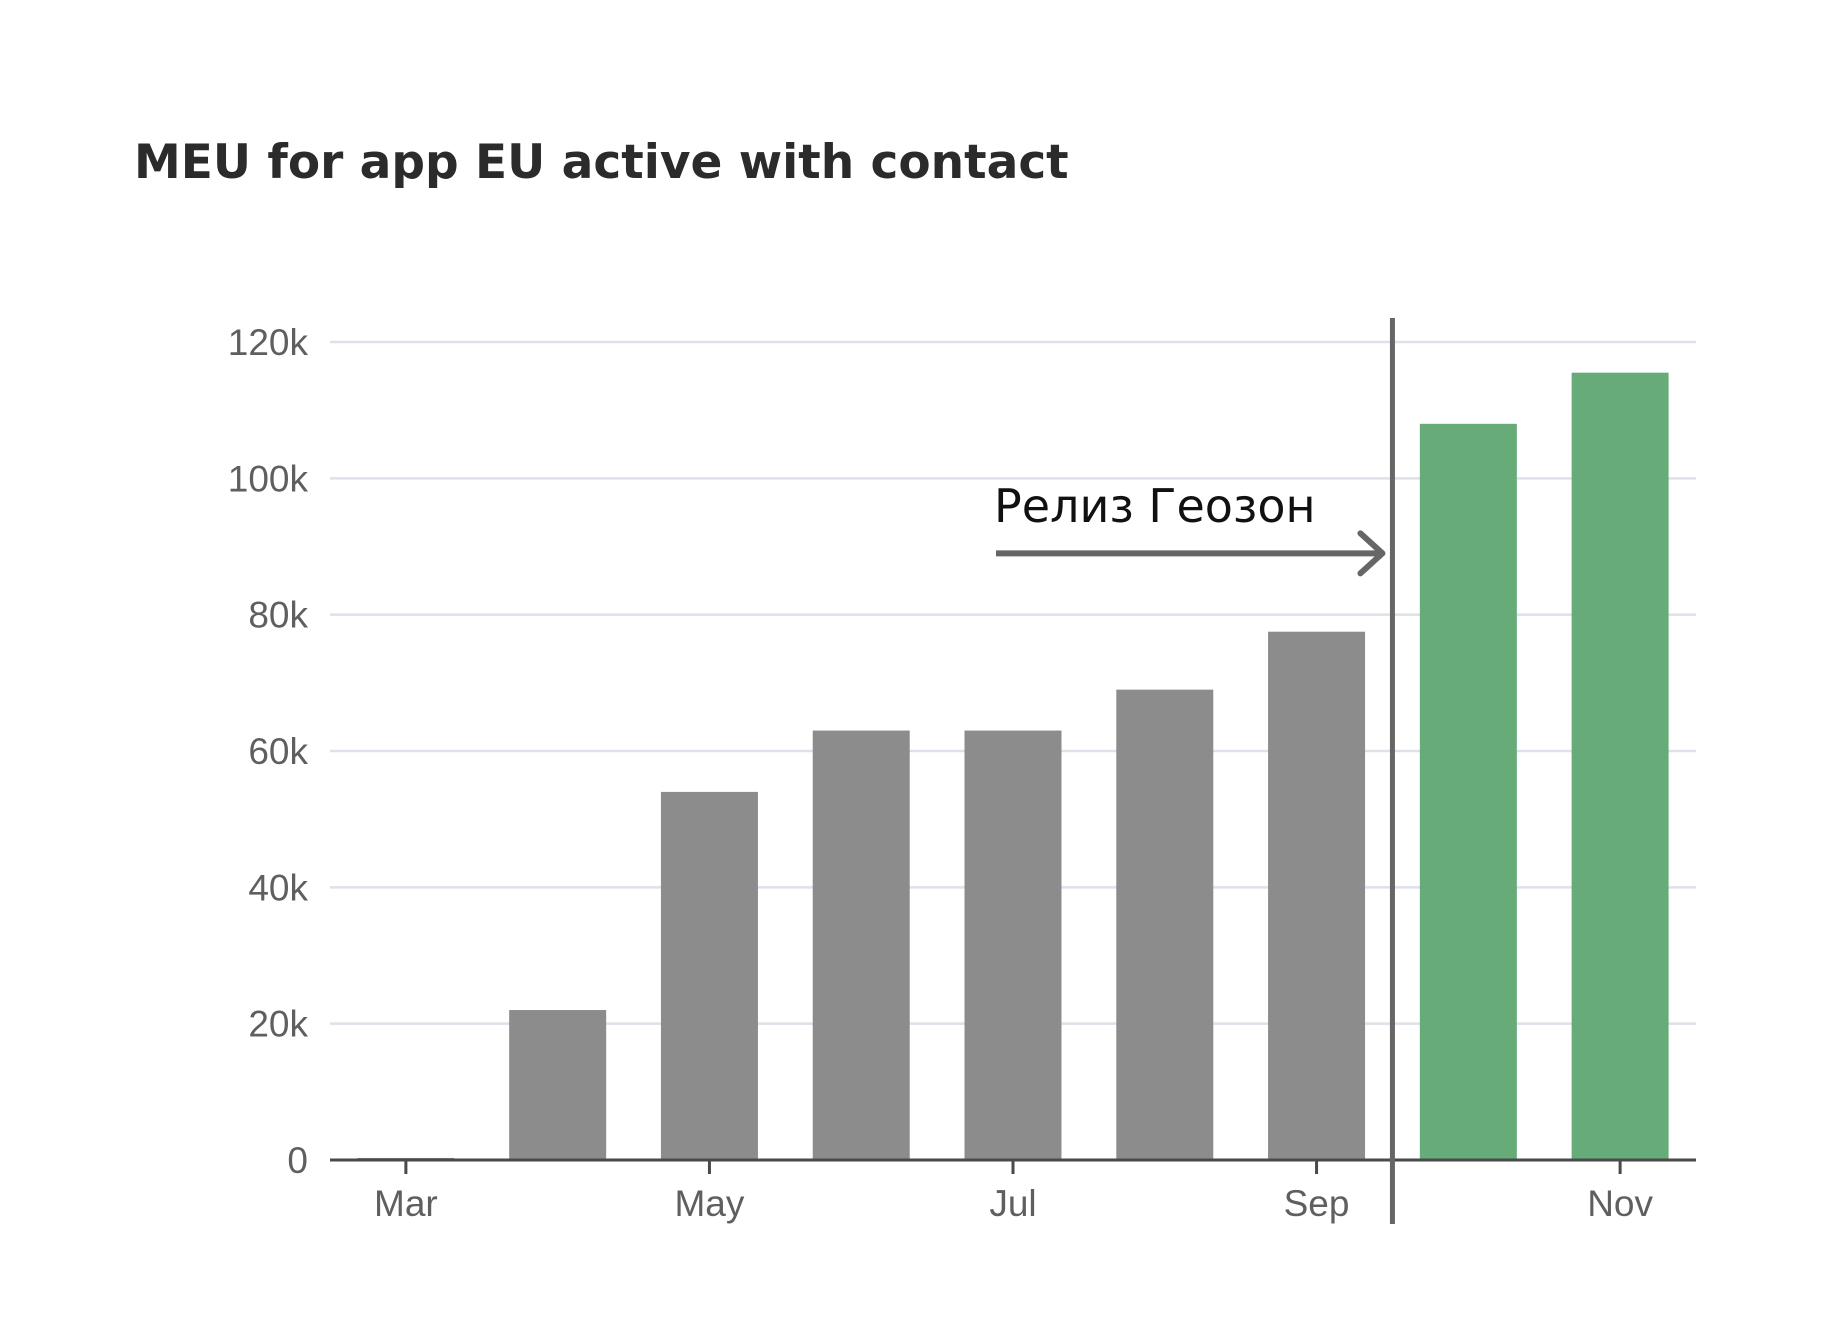  I want to click on x-tick-label: May, so click(709, 1203).